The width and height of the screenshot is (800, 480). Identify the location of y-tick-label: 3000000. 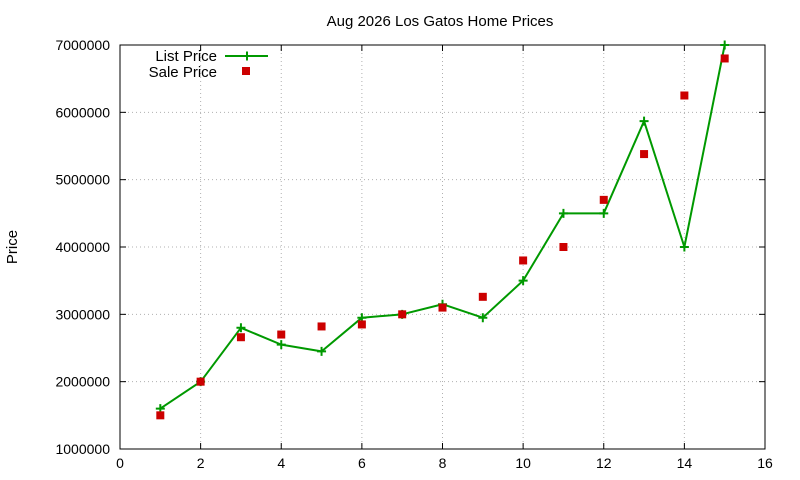
(82, 314).